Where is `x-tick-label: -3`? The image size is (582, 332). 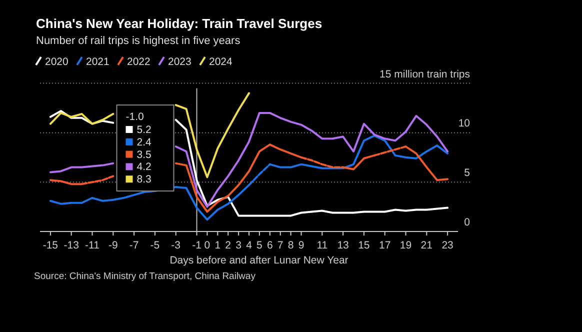
x-tick-label: -3 is located at coordinates (176, 246).